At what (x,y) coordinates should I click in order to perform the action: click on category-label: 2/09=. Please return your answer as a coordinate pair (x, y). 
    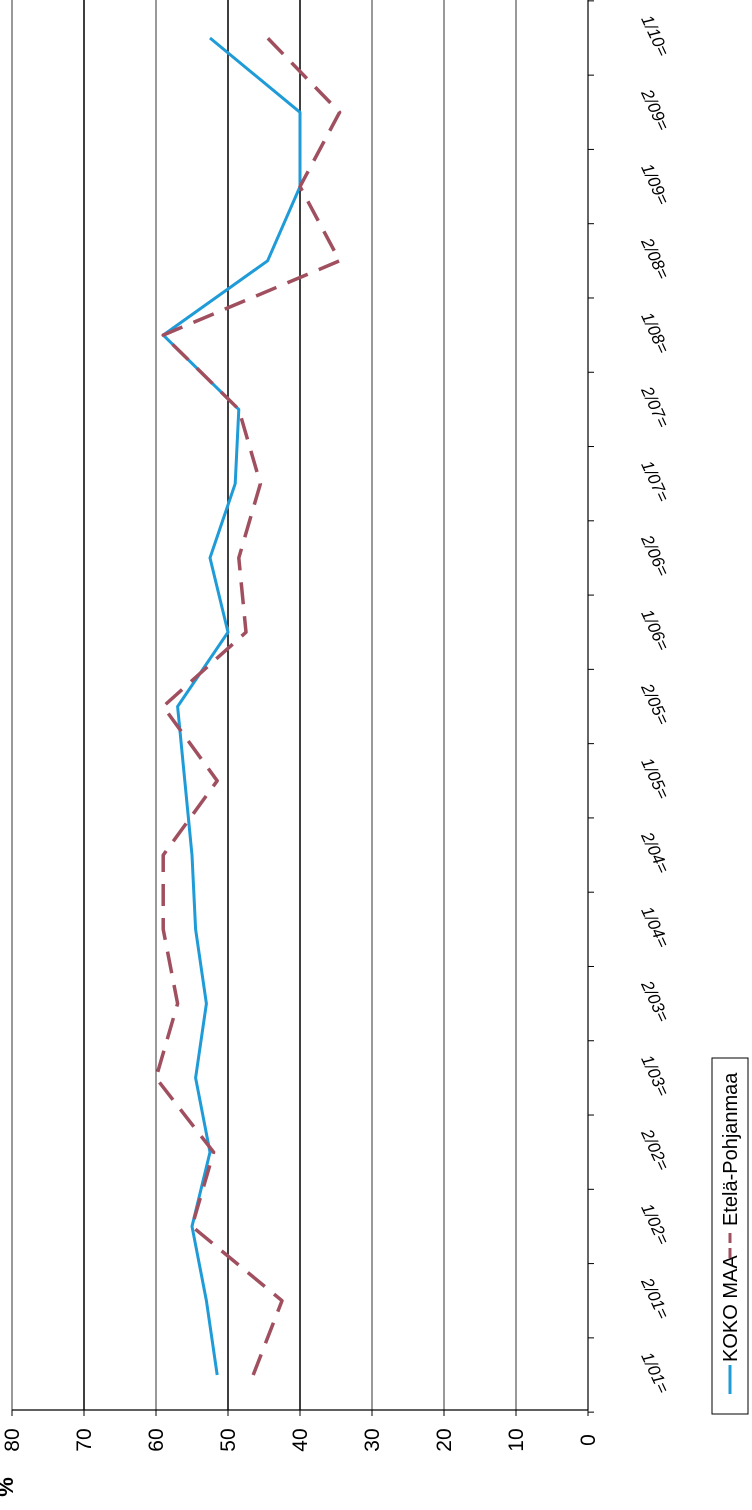
    Looking at the image, I should click on (655, 110).